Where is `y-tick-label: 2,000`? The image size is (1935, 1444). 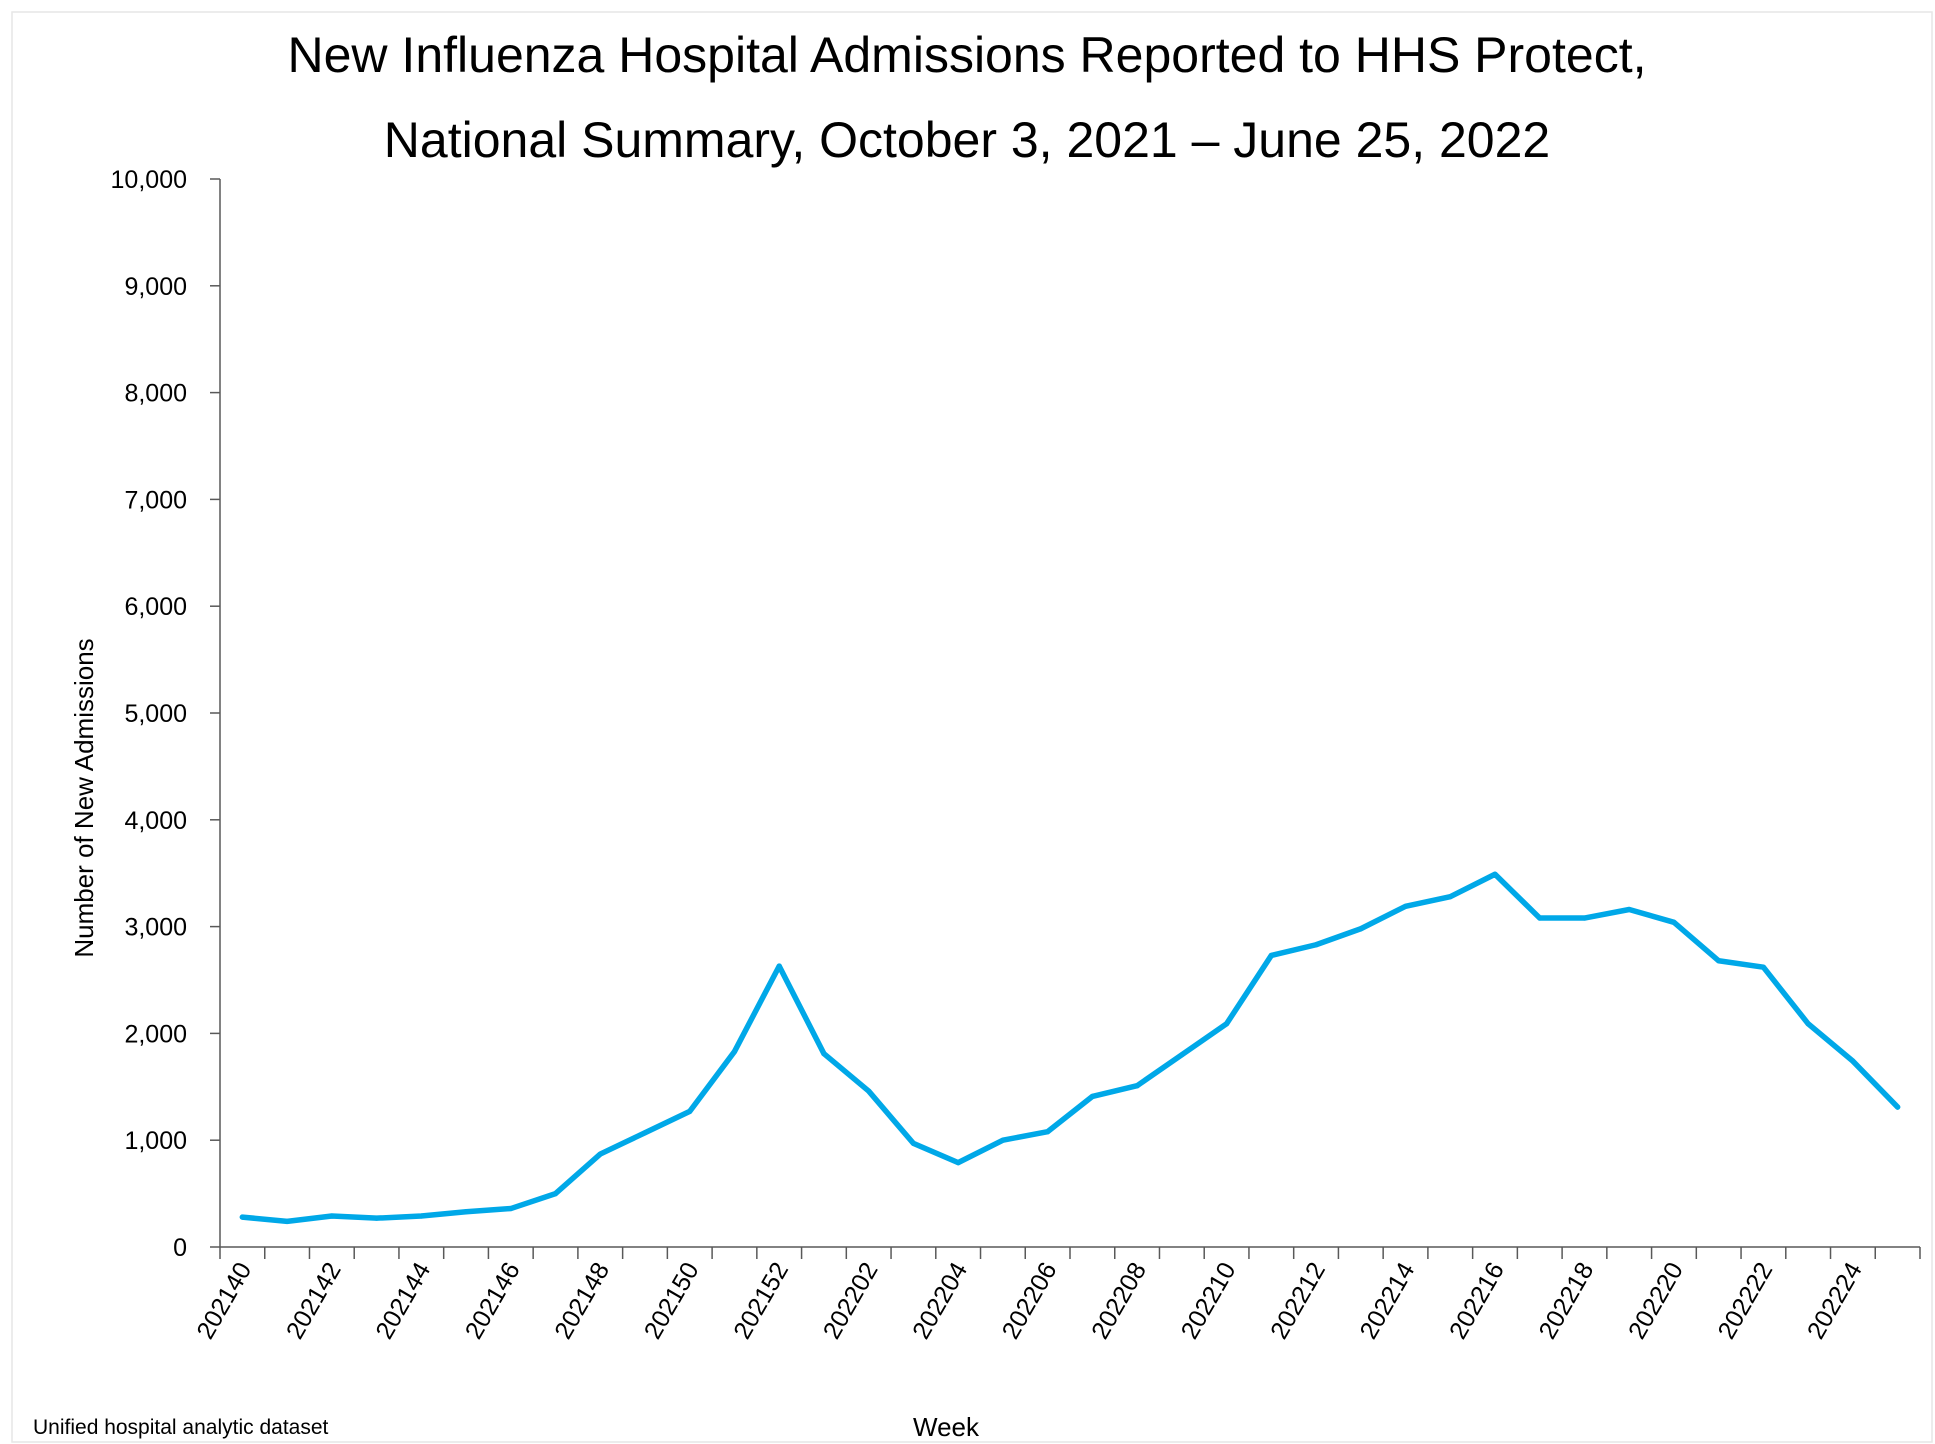
y-tick-label: 2,000 is located at coordinates (155, 1034).